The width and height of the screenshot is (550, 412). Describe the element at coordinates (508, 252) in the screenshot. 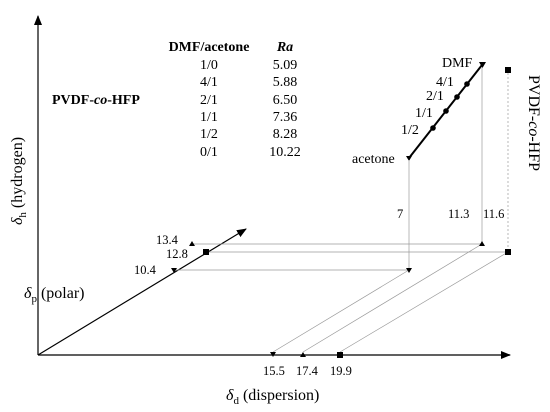

I see `polymer-plane-marker` at that location.